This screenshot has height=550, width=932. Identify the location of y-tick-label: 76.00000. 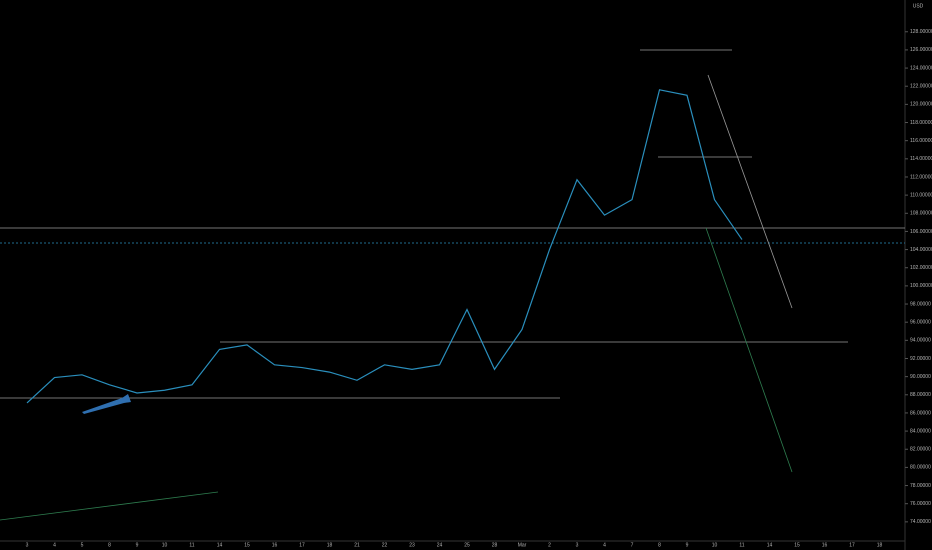
(920, 504).